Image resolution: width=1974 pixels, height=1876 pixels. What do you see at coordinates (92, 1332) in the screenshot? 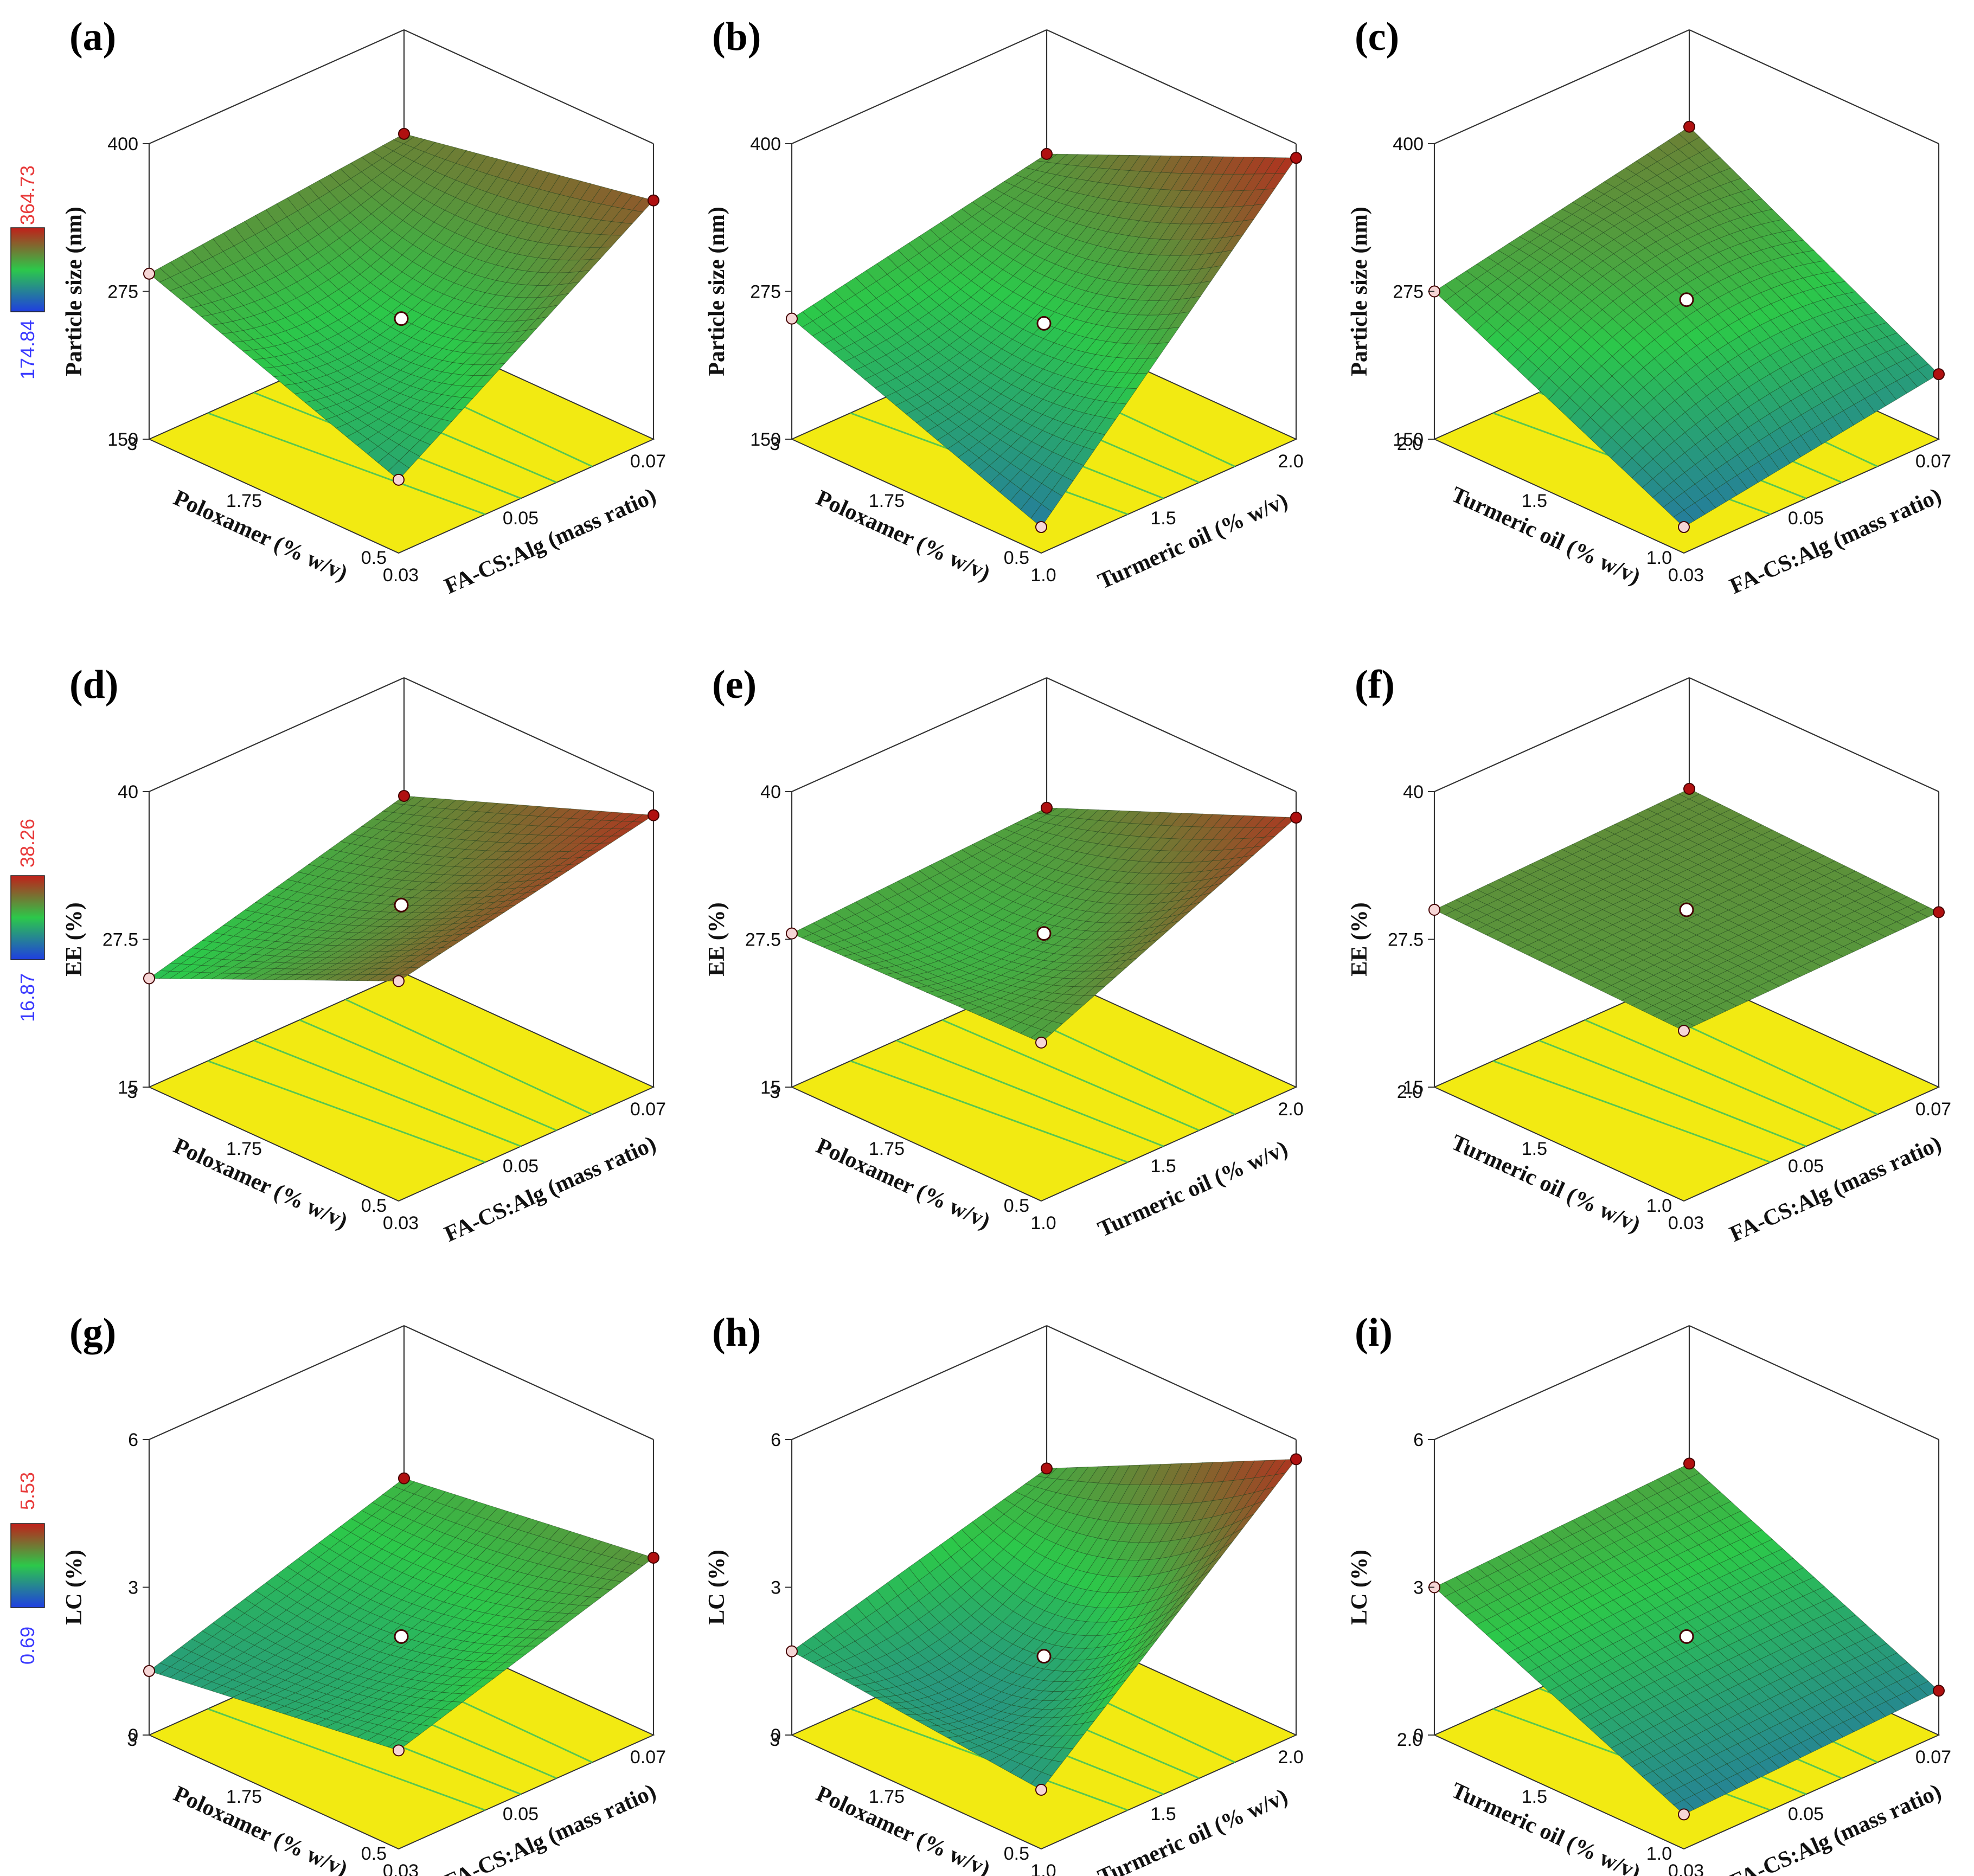
I see `panel-label: (g)` at bounding box center [92, 1332].